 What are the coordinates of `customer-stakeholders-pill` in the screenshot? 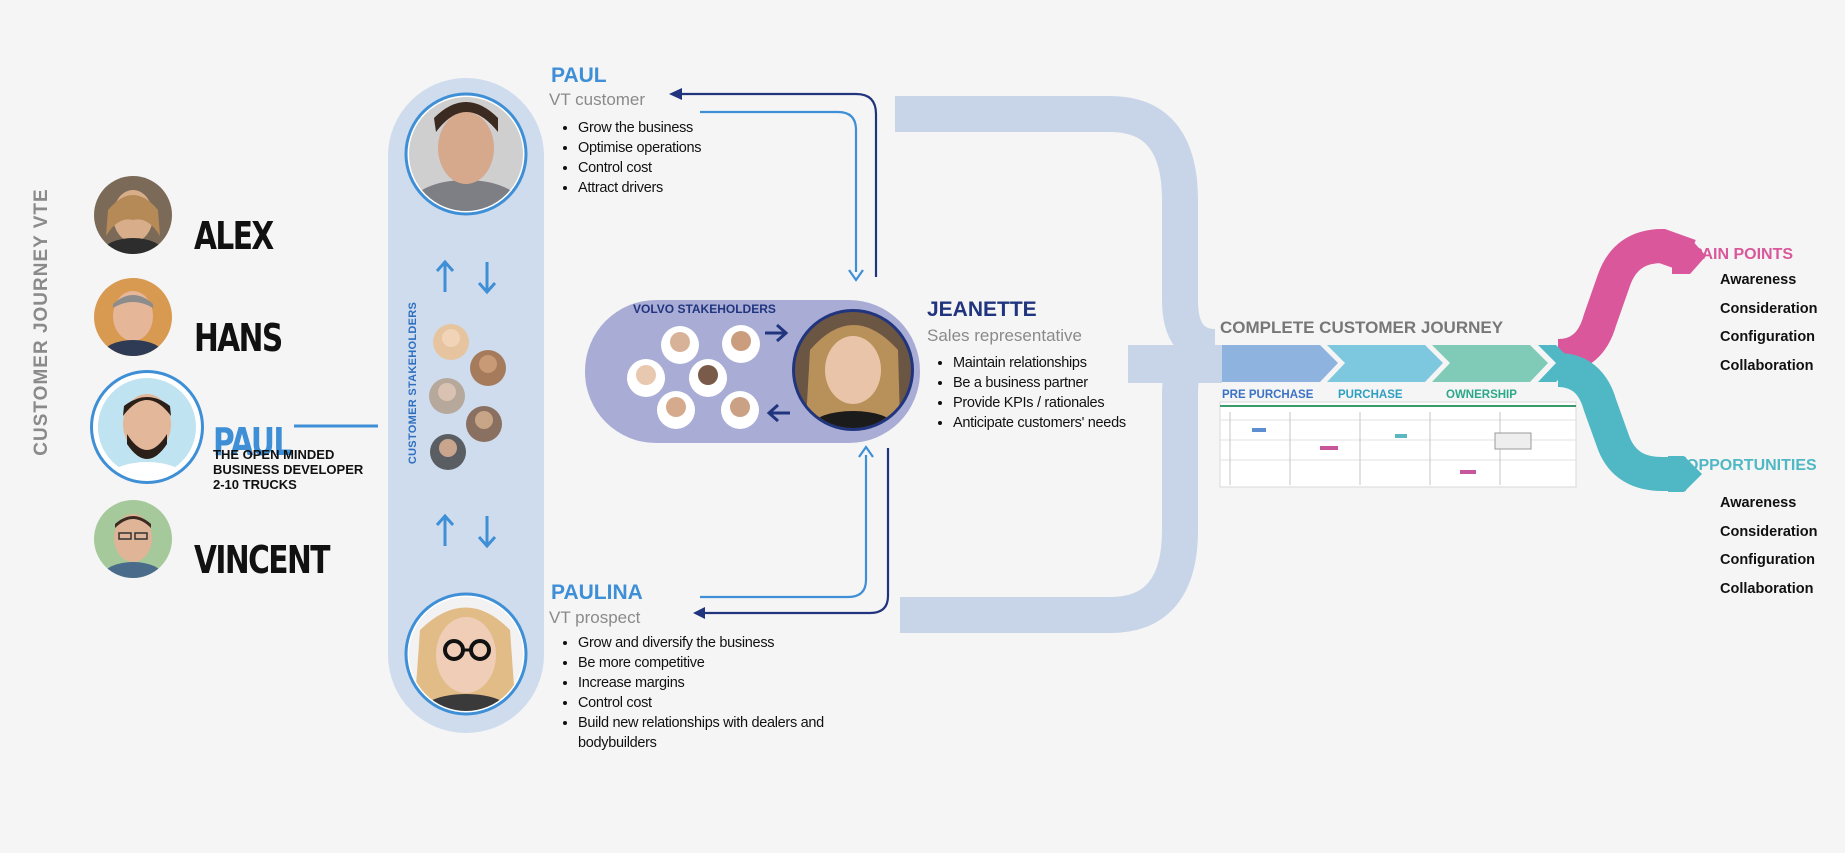 It's located at (466, 405).